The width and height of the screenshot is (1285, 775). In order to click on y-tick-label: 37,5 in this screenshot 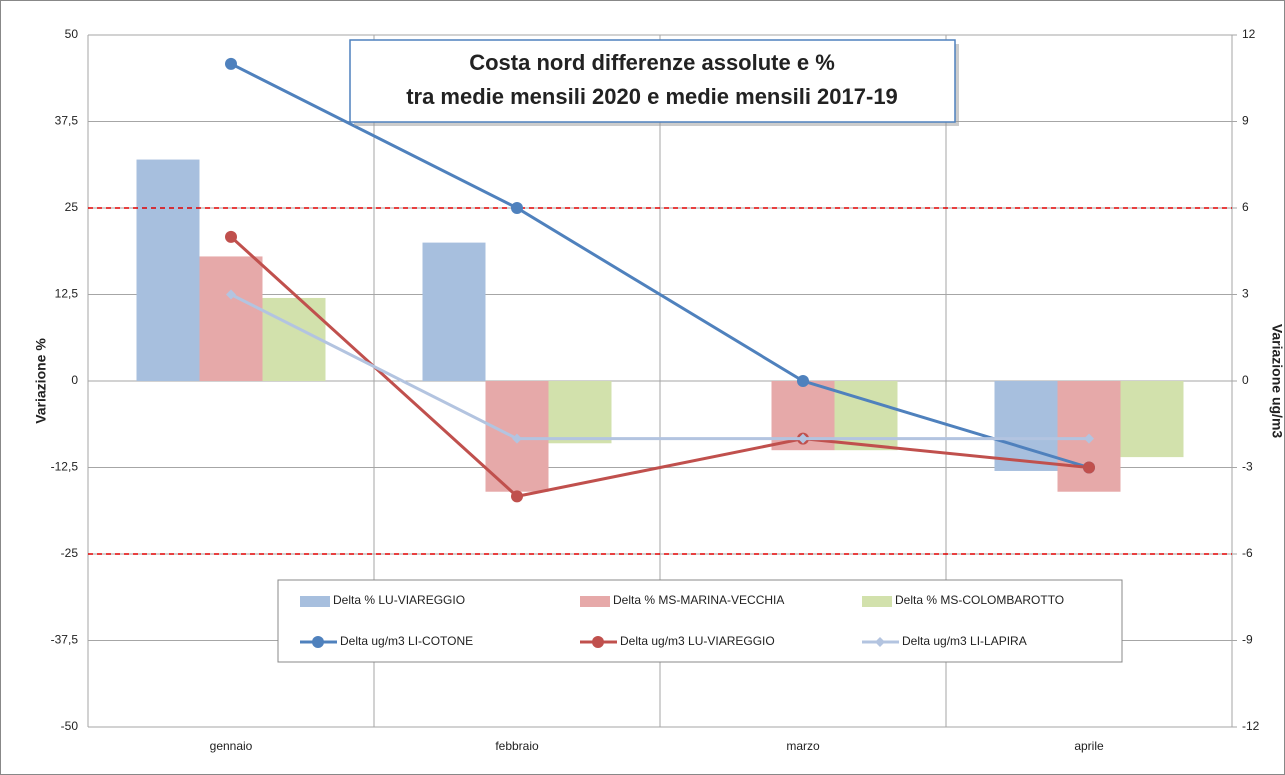, I will do `click(67, 121)`.